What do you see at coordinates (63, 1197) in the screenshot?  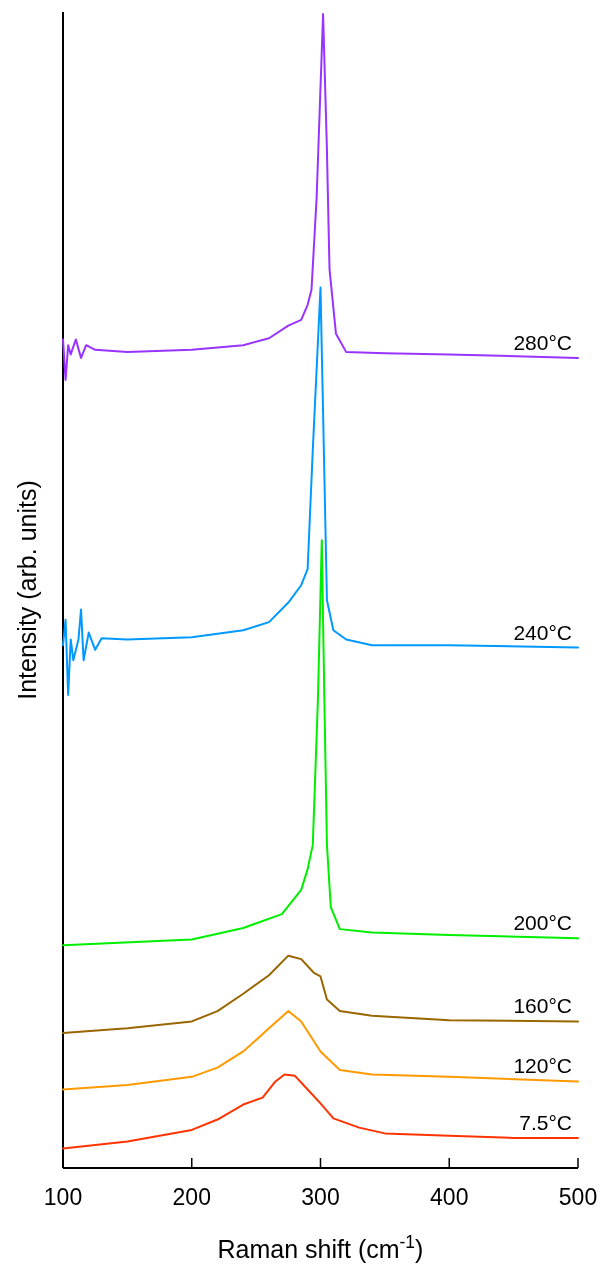 I see `x-tick-label: 100` at bounding box center [63, 1197].